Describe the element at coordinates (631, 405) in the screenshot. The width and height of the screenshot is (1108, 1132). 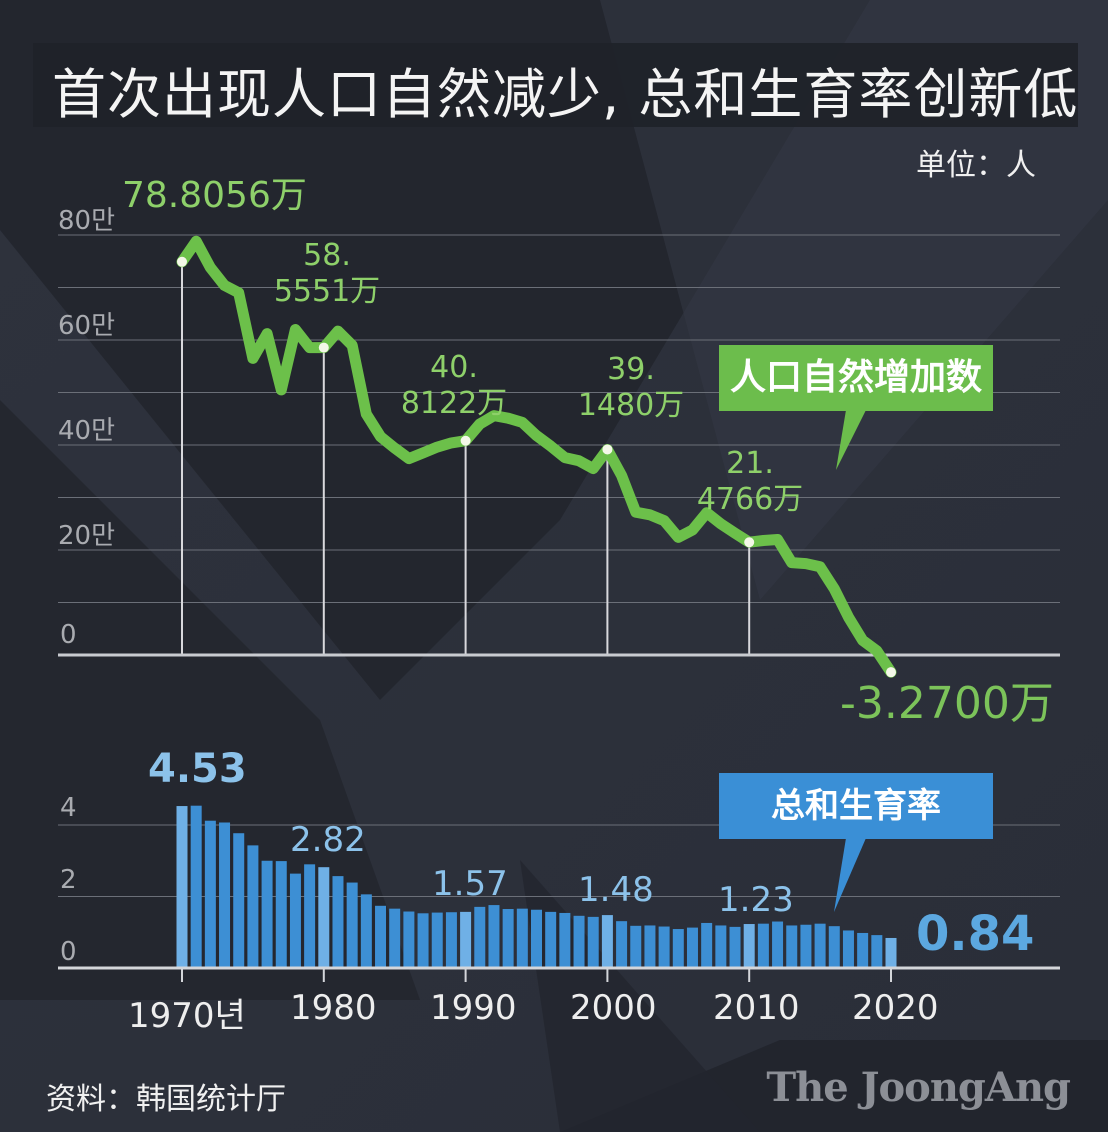
I see `annotation-2000-line2: 1480万` at that location.